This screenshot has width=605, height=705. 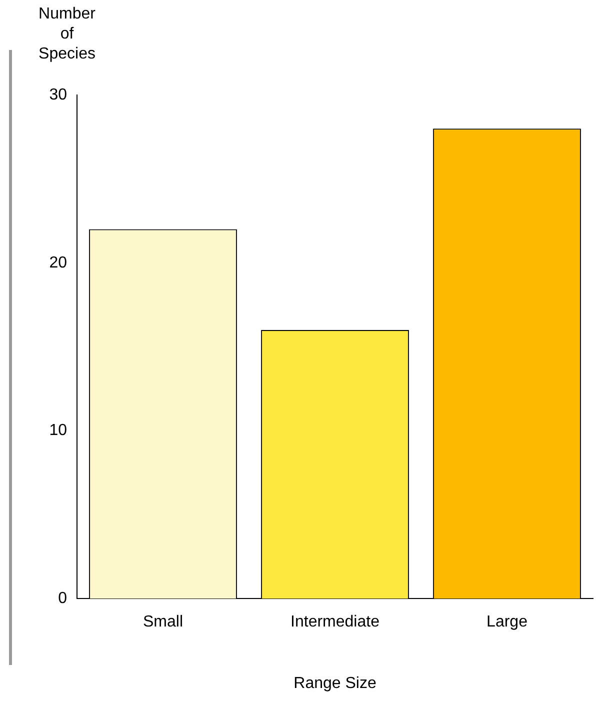 What do you see at coordinates (58, 263) in the screenshot?
I see `y-tick-label: 20` at bounding box center [58, 263].